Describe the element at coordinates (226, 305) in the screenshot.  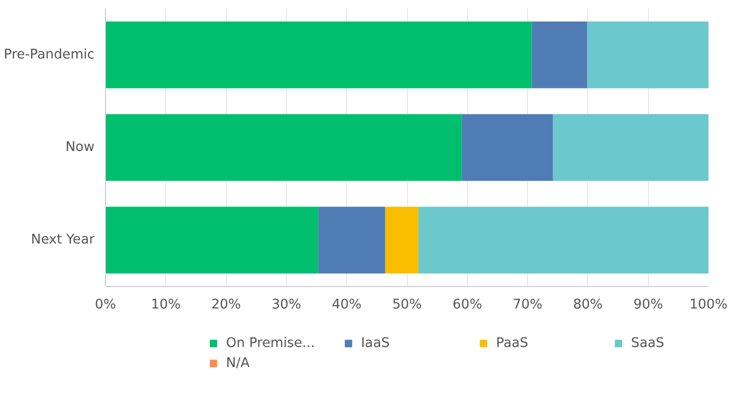
I see `x-tick-label: 20%` at that location.